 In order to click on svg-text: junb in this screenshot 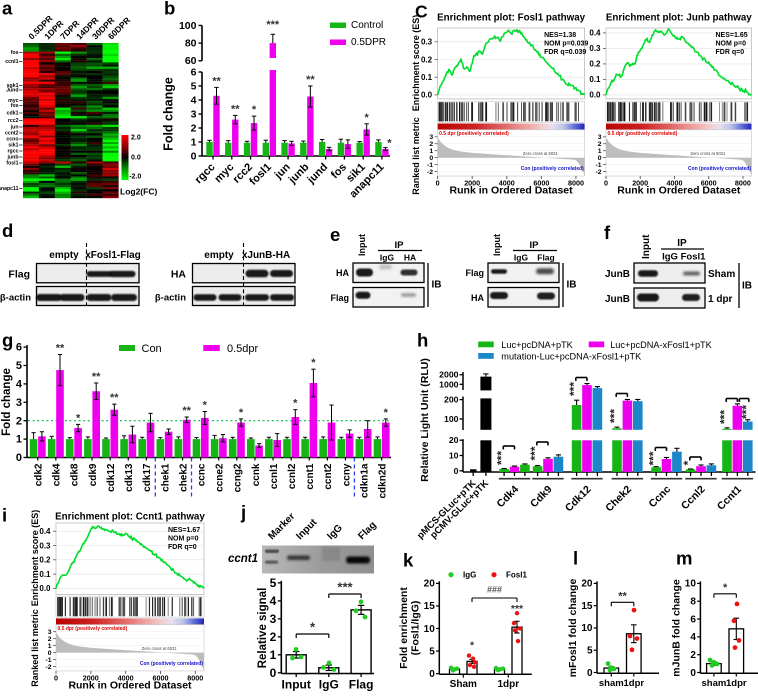, I will do `click(13, 158)`.